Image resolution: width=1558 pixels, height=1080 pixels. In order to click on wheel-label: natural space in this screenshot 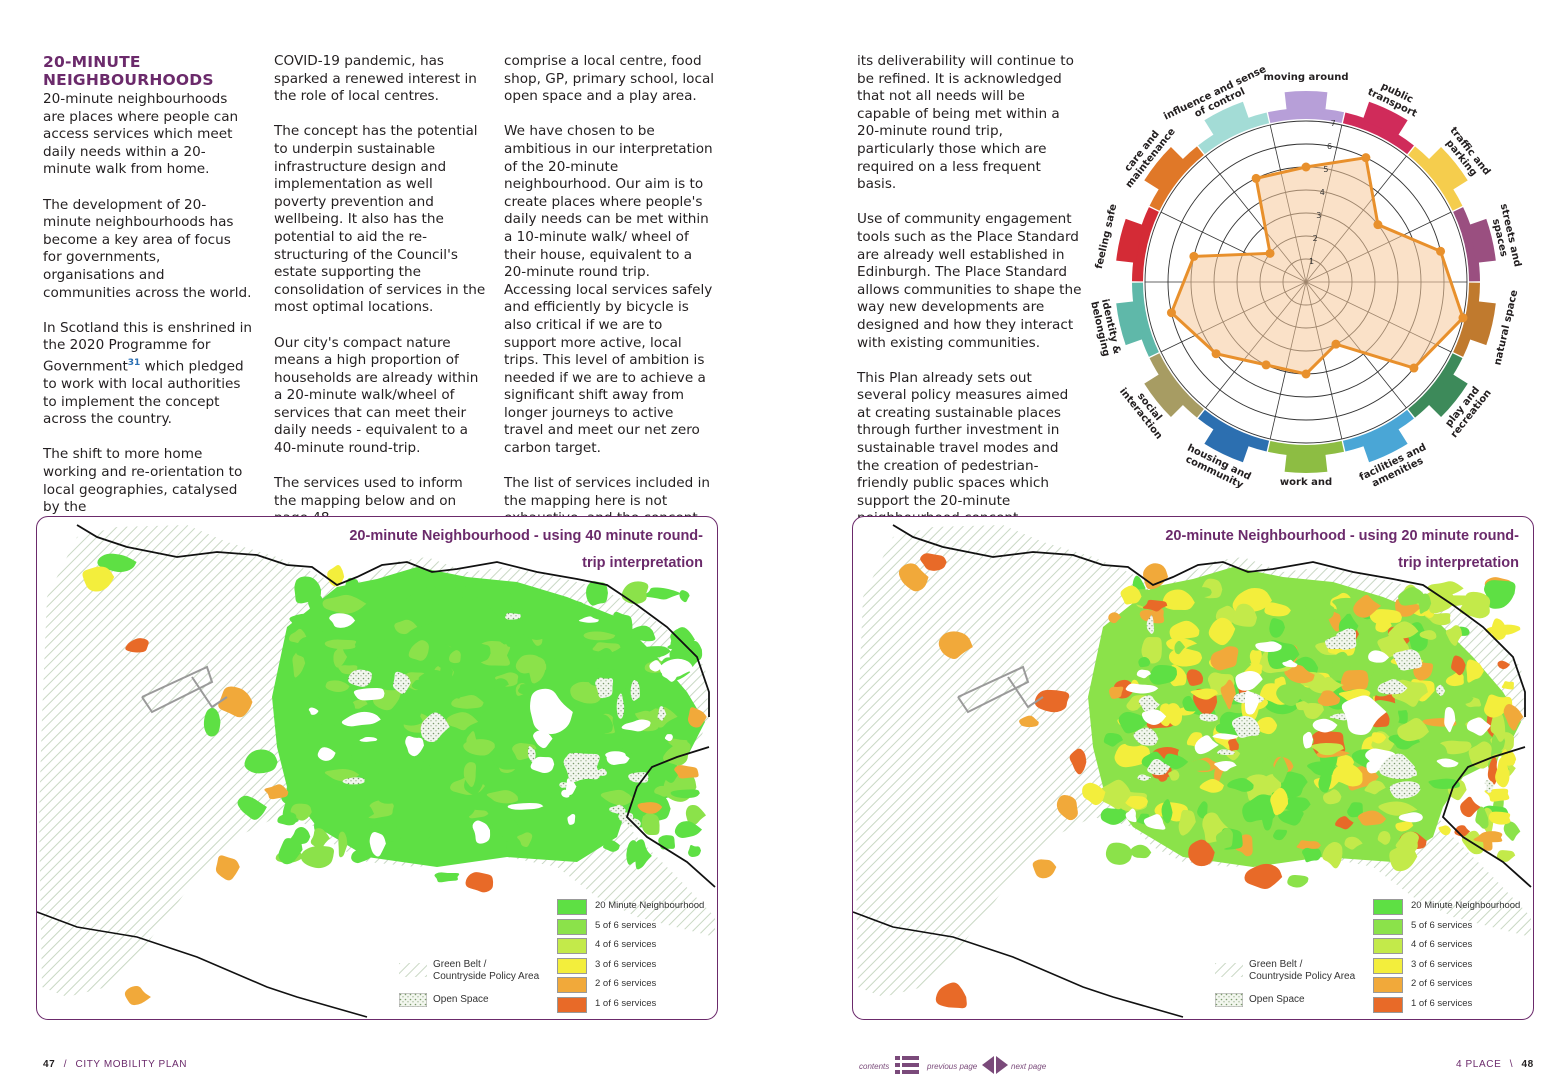, I will do `click(1506, 328)`.